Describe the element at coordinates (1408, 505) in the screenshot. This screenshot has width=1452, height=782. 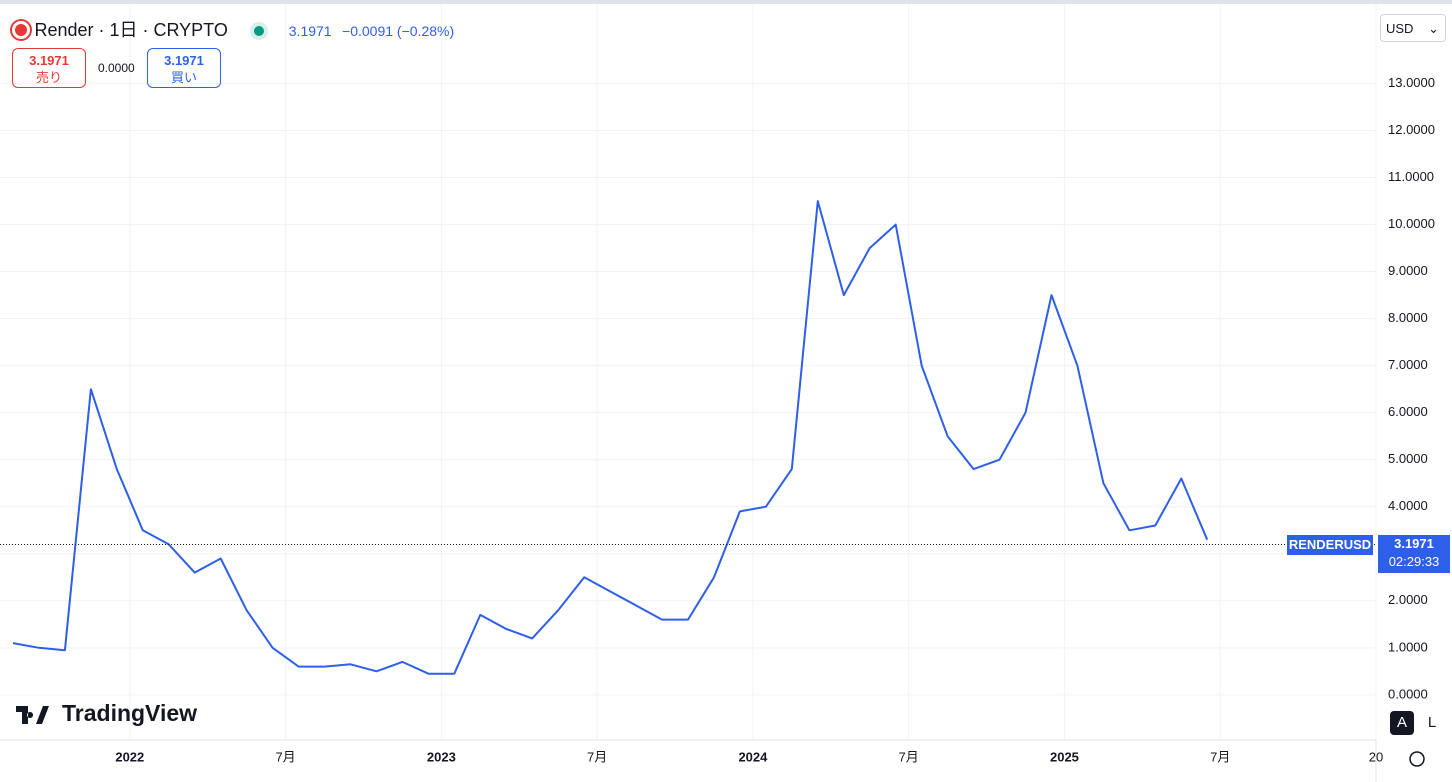
I see `y-tick-label: 4.0000` at that location.